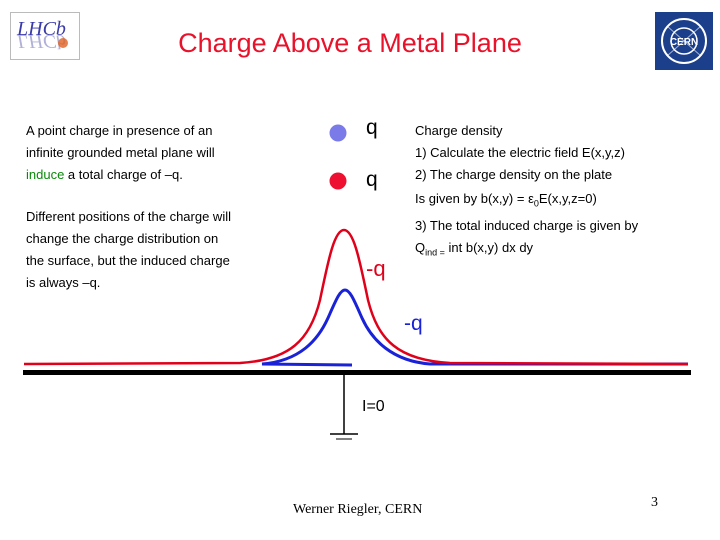  I want to click on positions-line-2: change the charge distribution on, so click(122, 238).